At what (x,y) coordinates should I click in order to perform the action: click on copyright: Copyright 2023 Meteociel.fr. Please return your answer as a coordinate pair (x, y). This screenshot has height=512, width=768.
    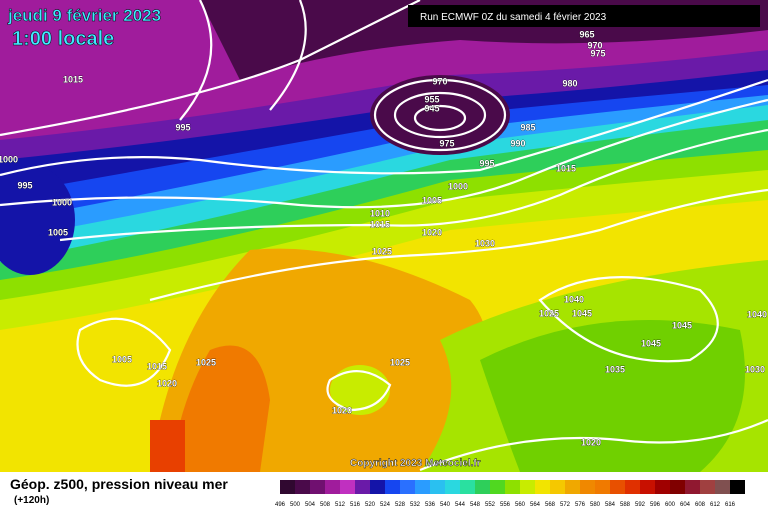
    Looking at the image, I should click on (415, 463).